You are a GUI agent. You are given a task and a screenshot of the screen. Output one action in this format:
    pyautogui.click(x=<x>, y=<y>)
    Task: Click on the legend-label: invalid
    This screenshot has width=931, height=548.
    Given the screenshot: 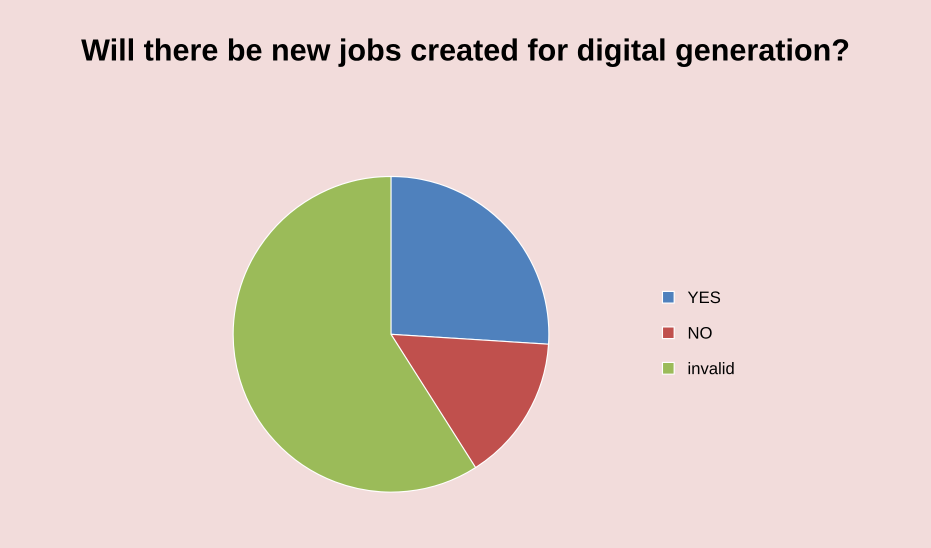 What is the action you would take?
    pyautogui.click(x=711, y=368)
    